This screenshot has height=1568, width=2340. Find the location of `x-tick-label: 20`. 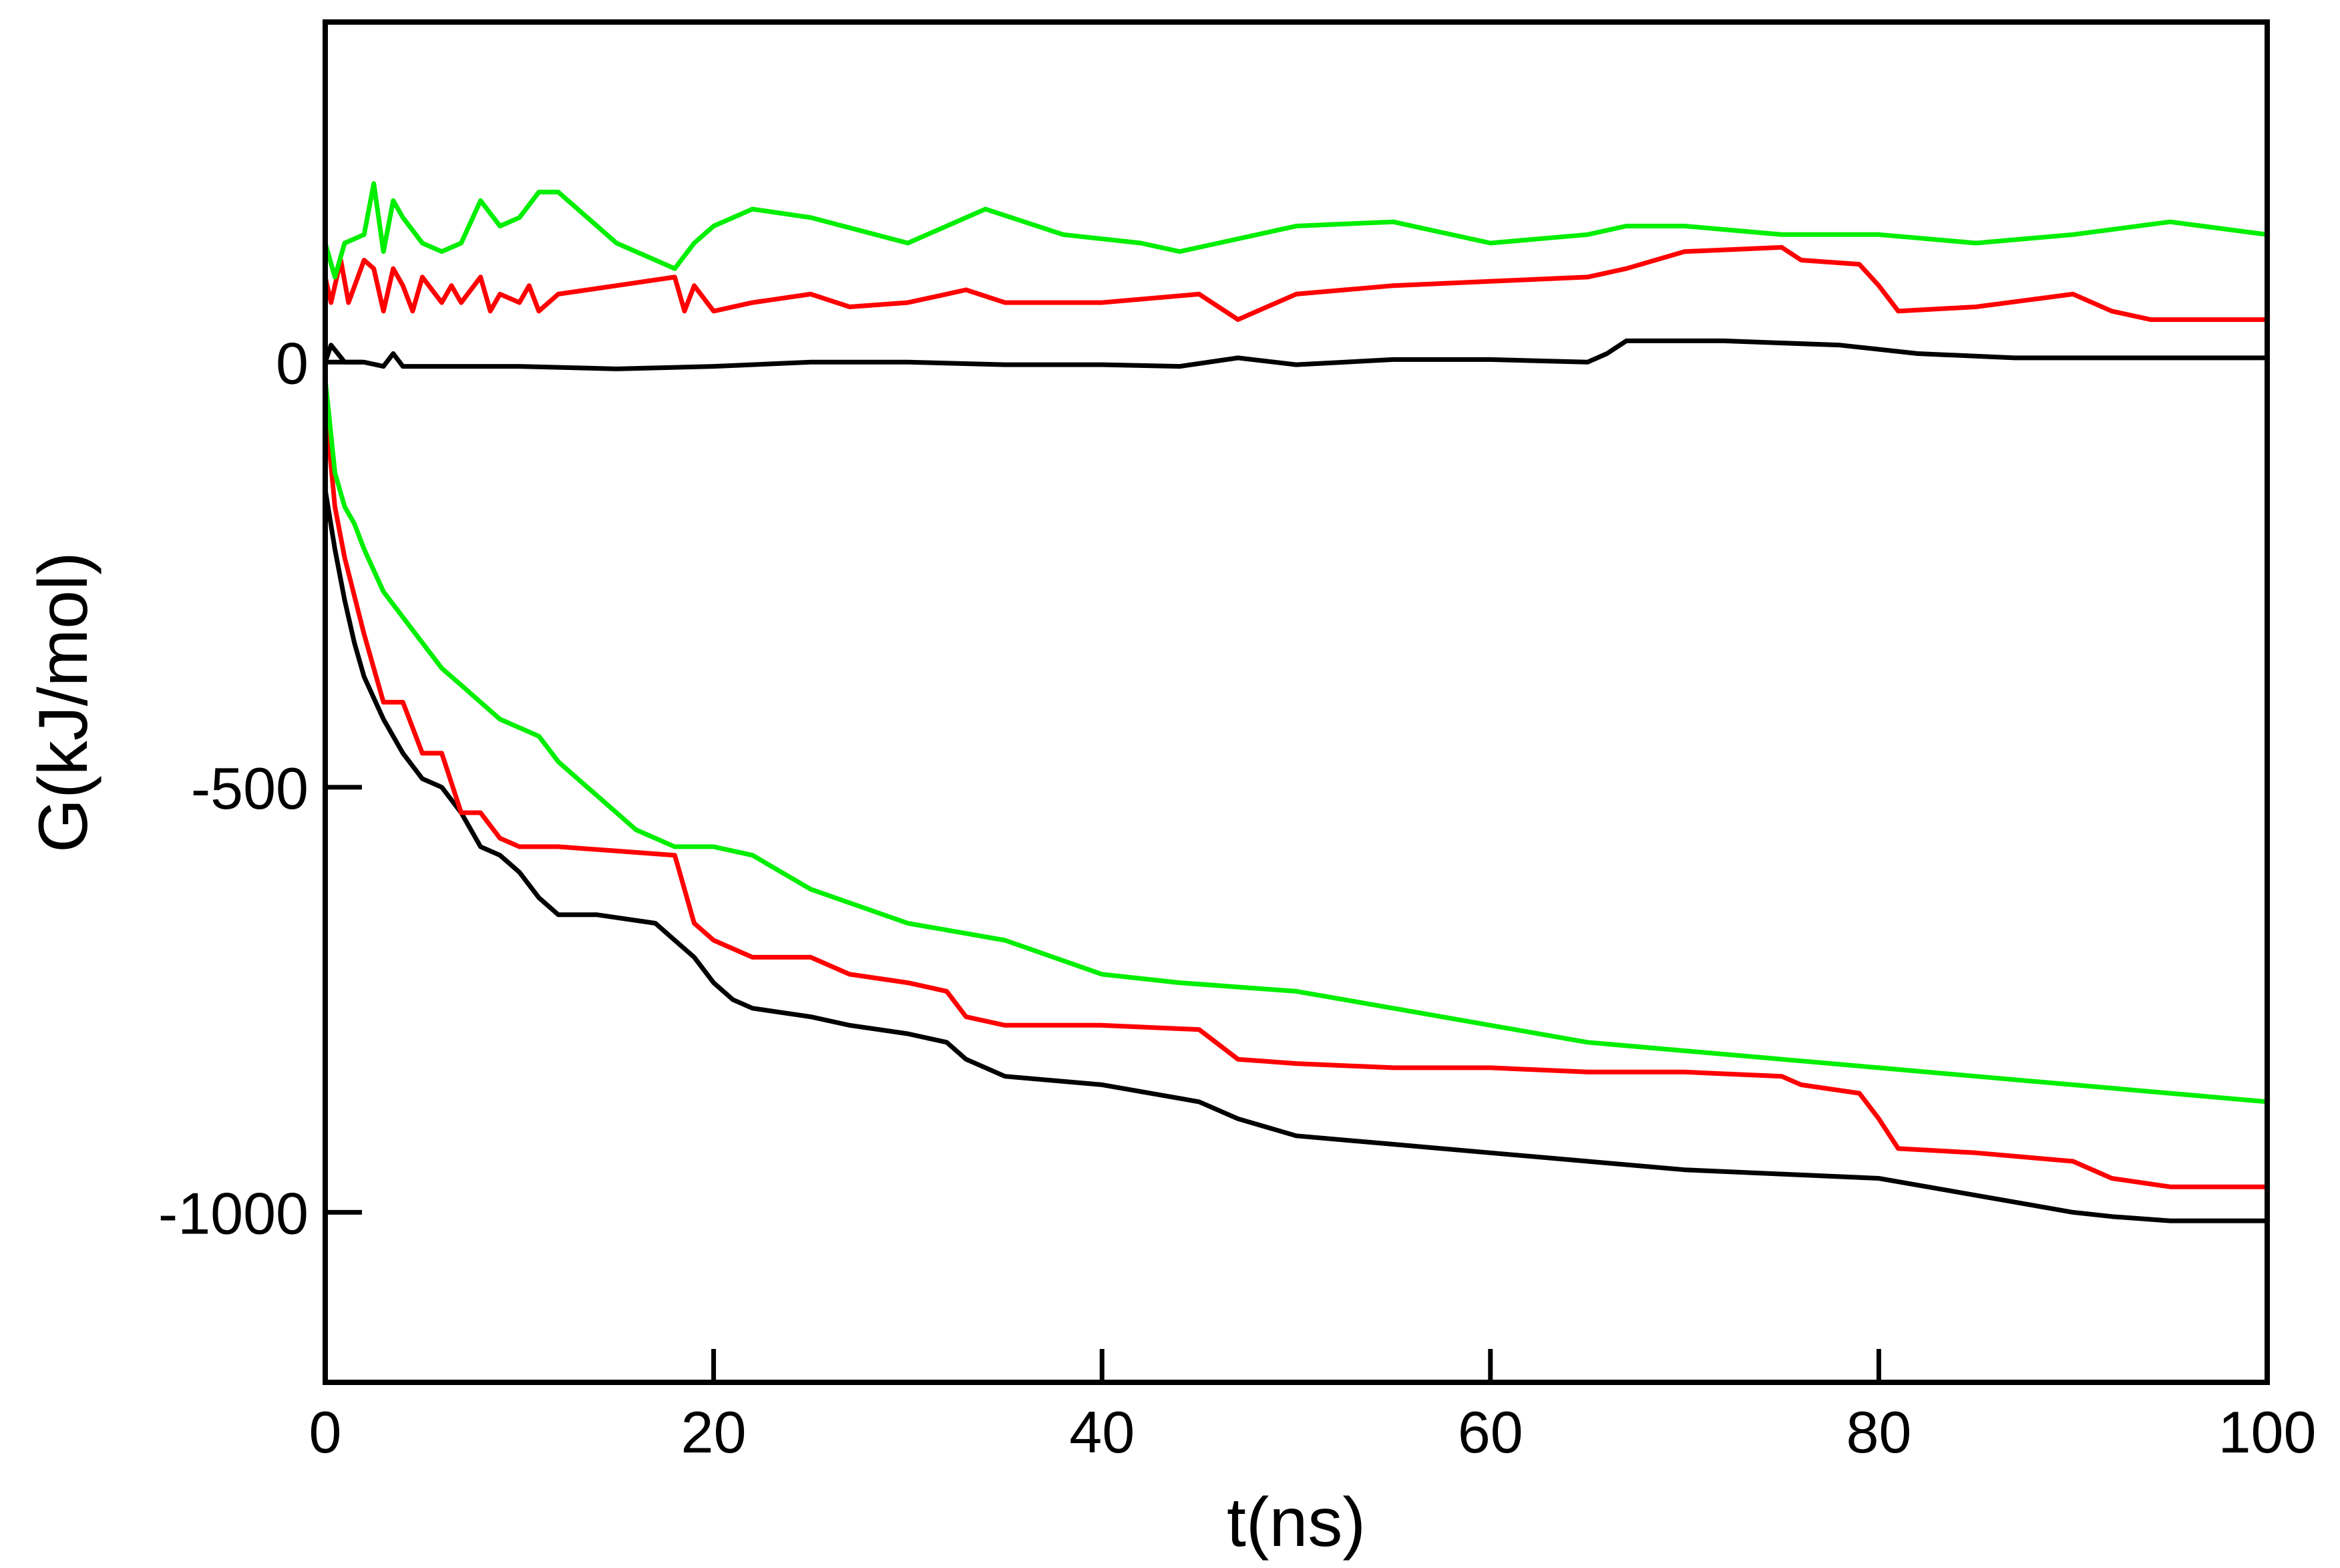

x-tick-label: 20 is located at coordinates (714, 1432).